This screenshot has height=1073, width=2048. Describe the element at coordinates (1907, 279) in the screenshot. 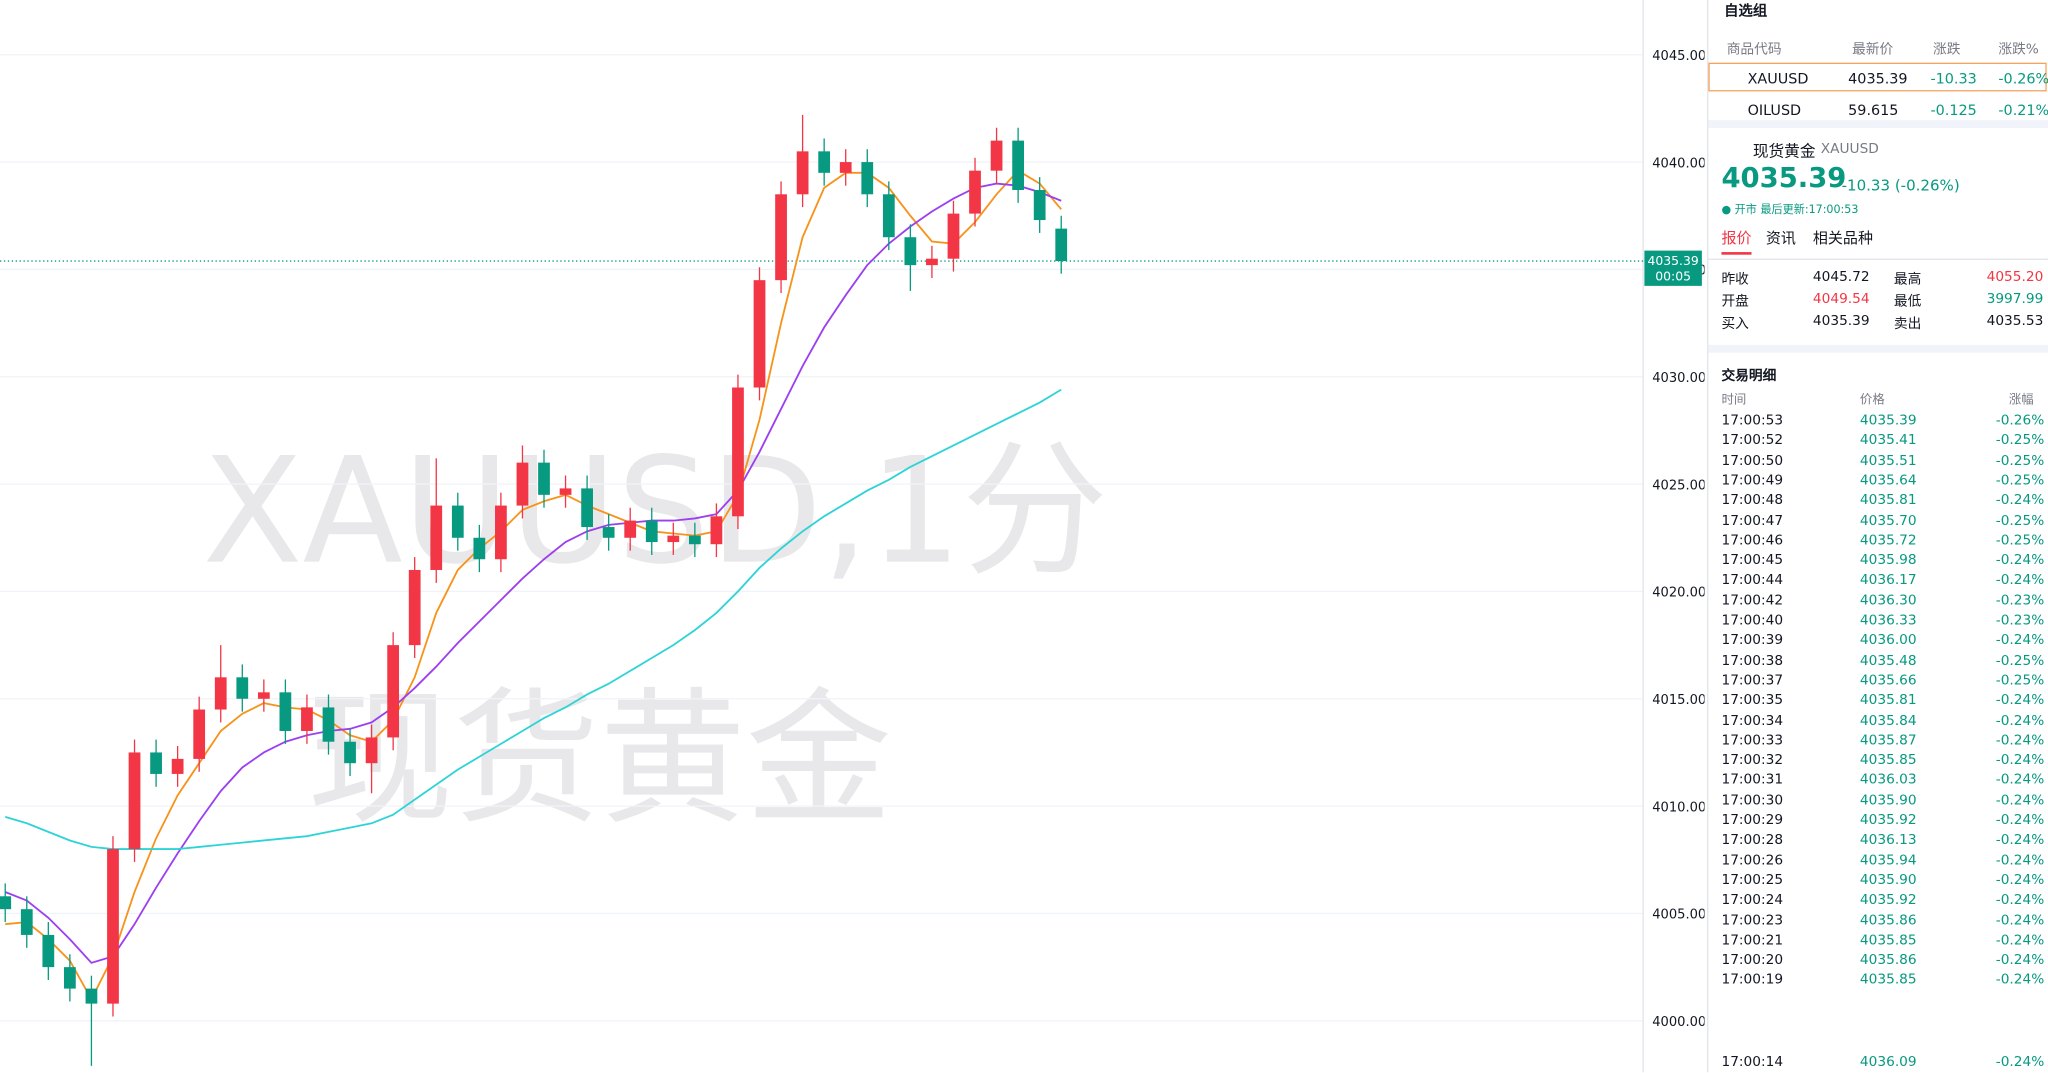

I see `stat-cell: 最高` at that location.